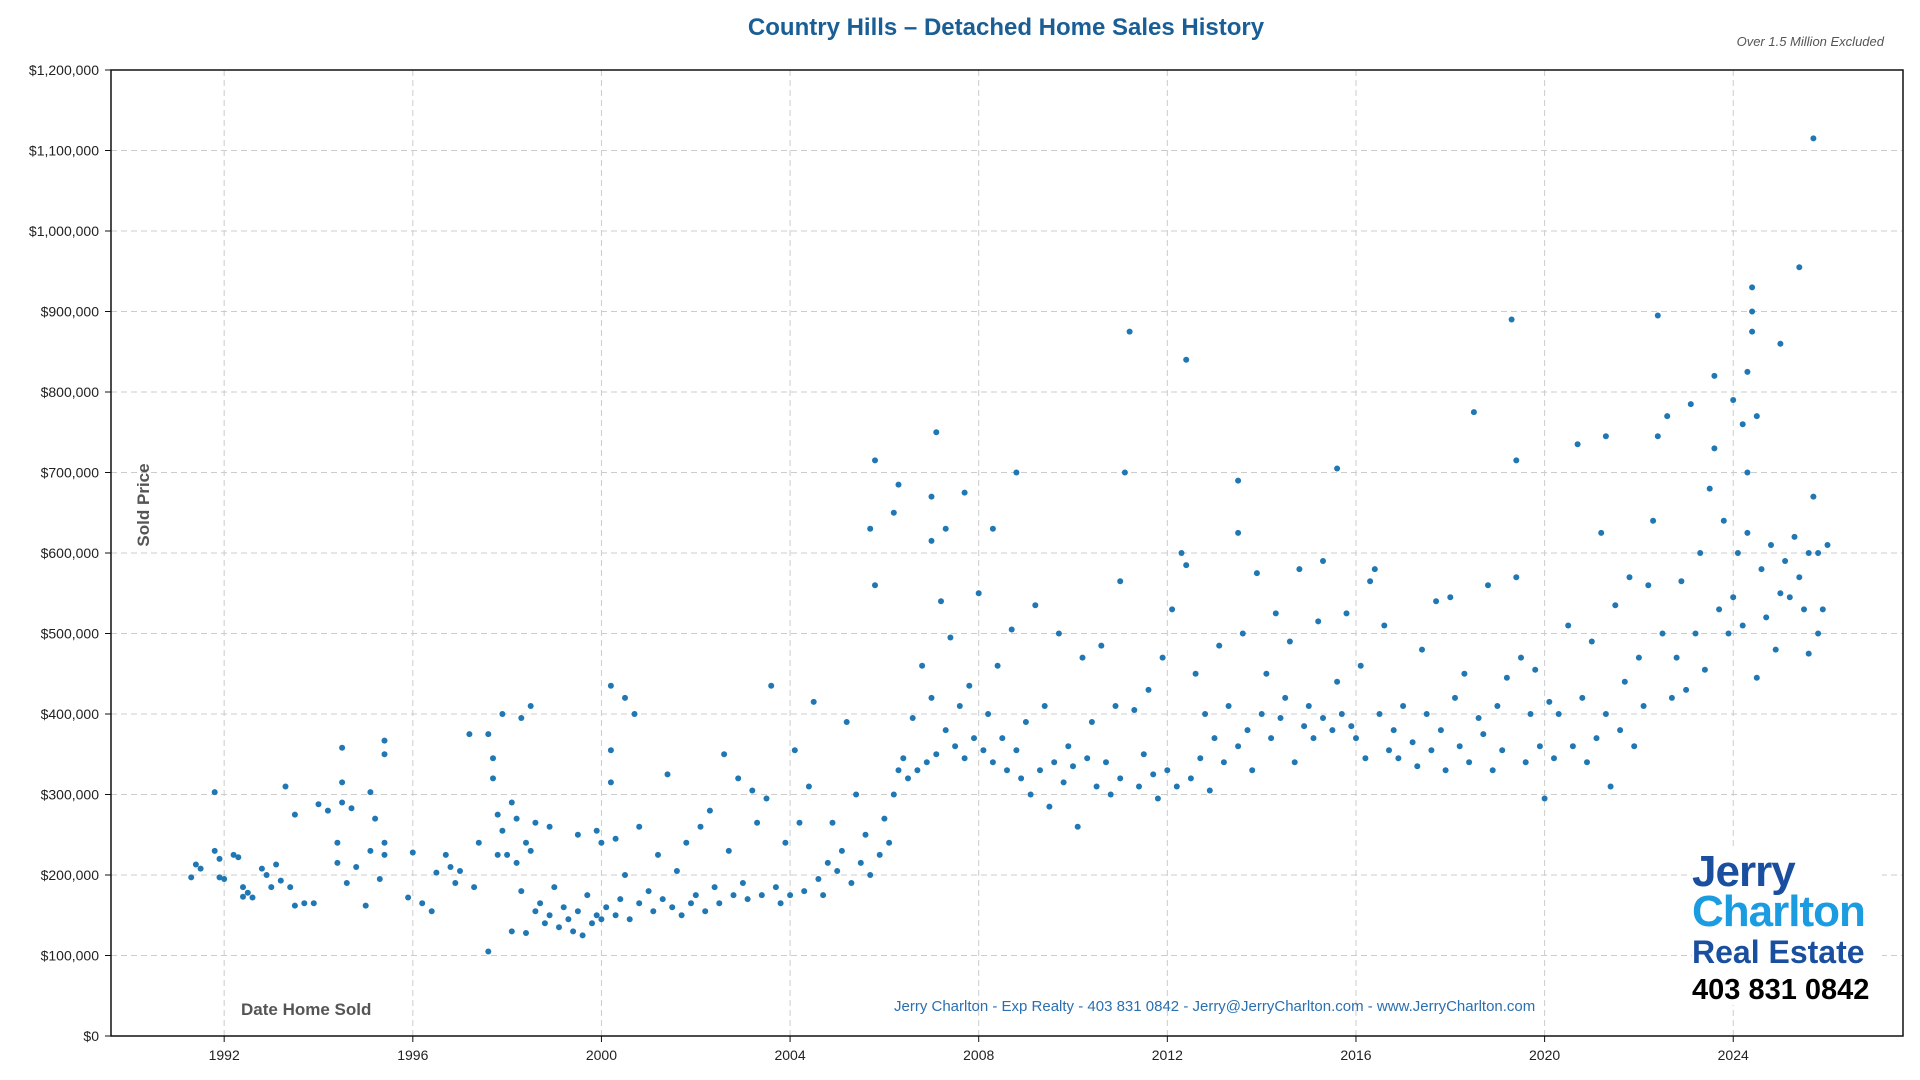 This screenshot has height=1080, width=1920. I want to click on logo-line-3: Real Estate, so click(1778, 952).